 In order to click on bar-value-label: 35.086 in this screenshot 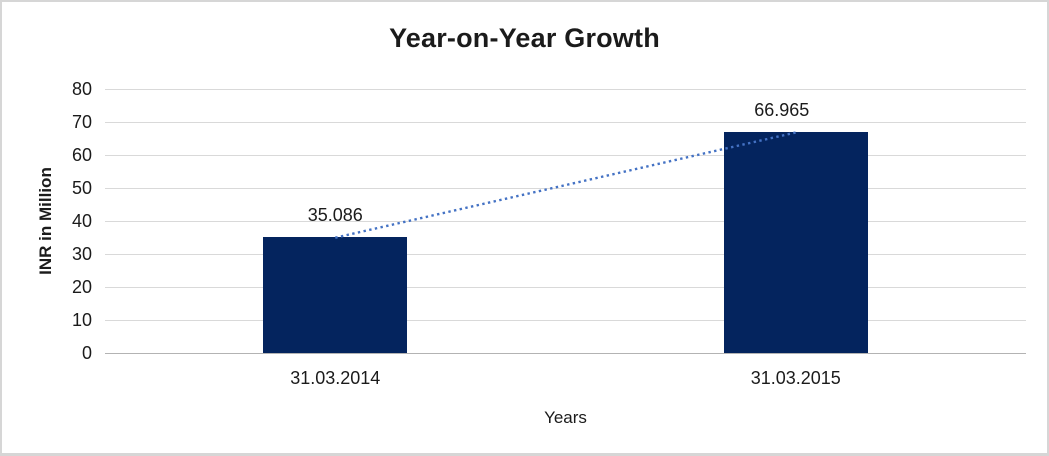, I will do `click(335, 215)`.